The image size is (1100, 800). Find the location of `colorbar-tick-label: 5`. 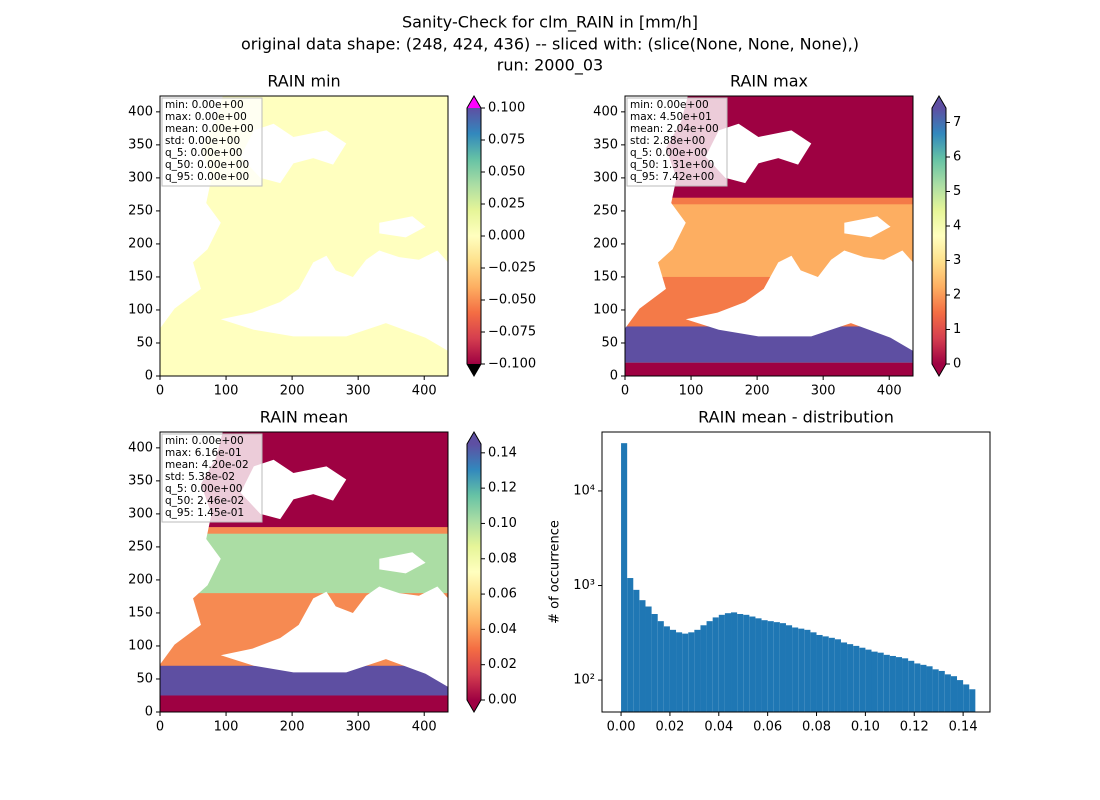

colorbar-tick-label: 5 is located at coordinates (957, 191).